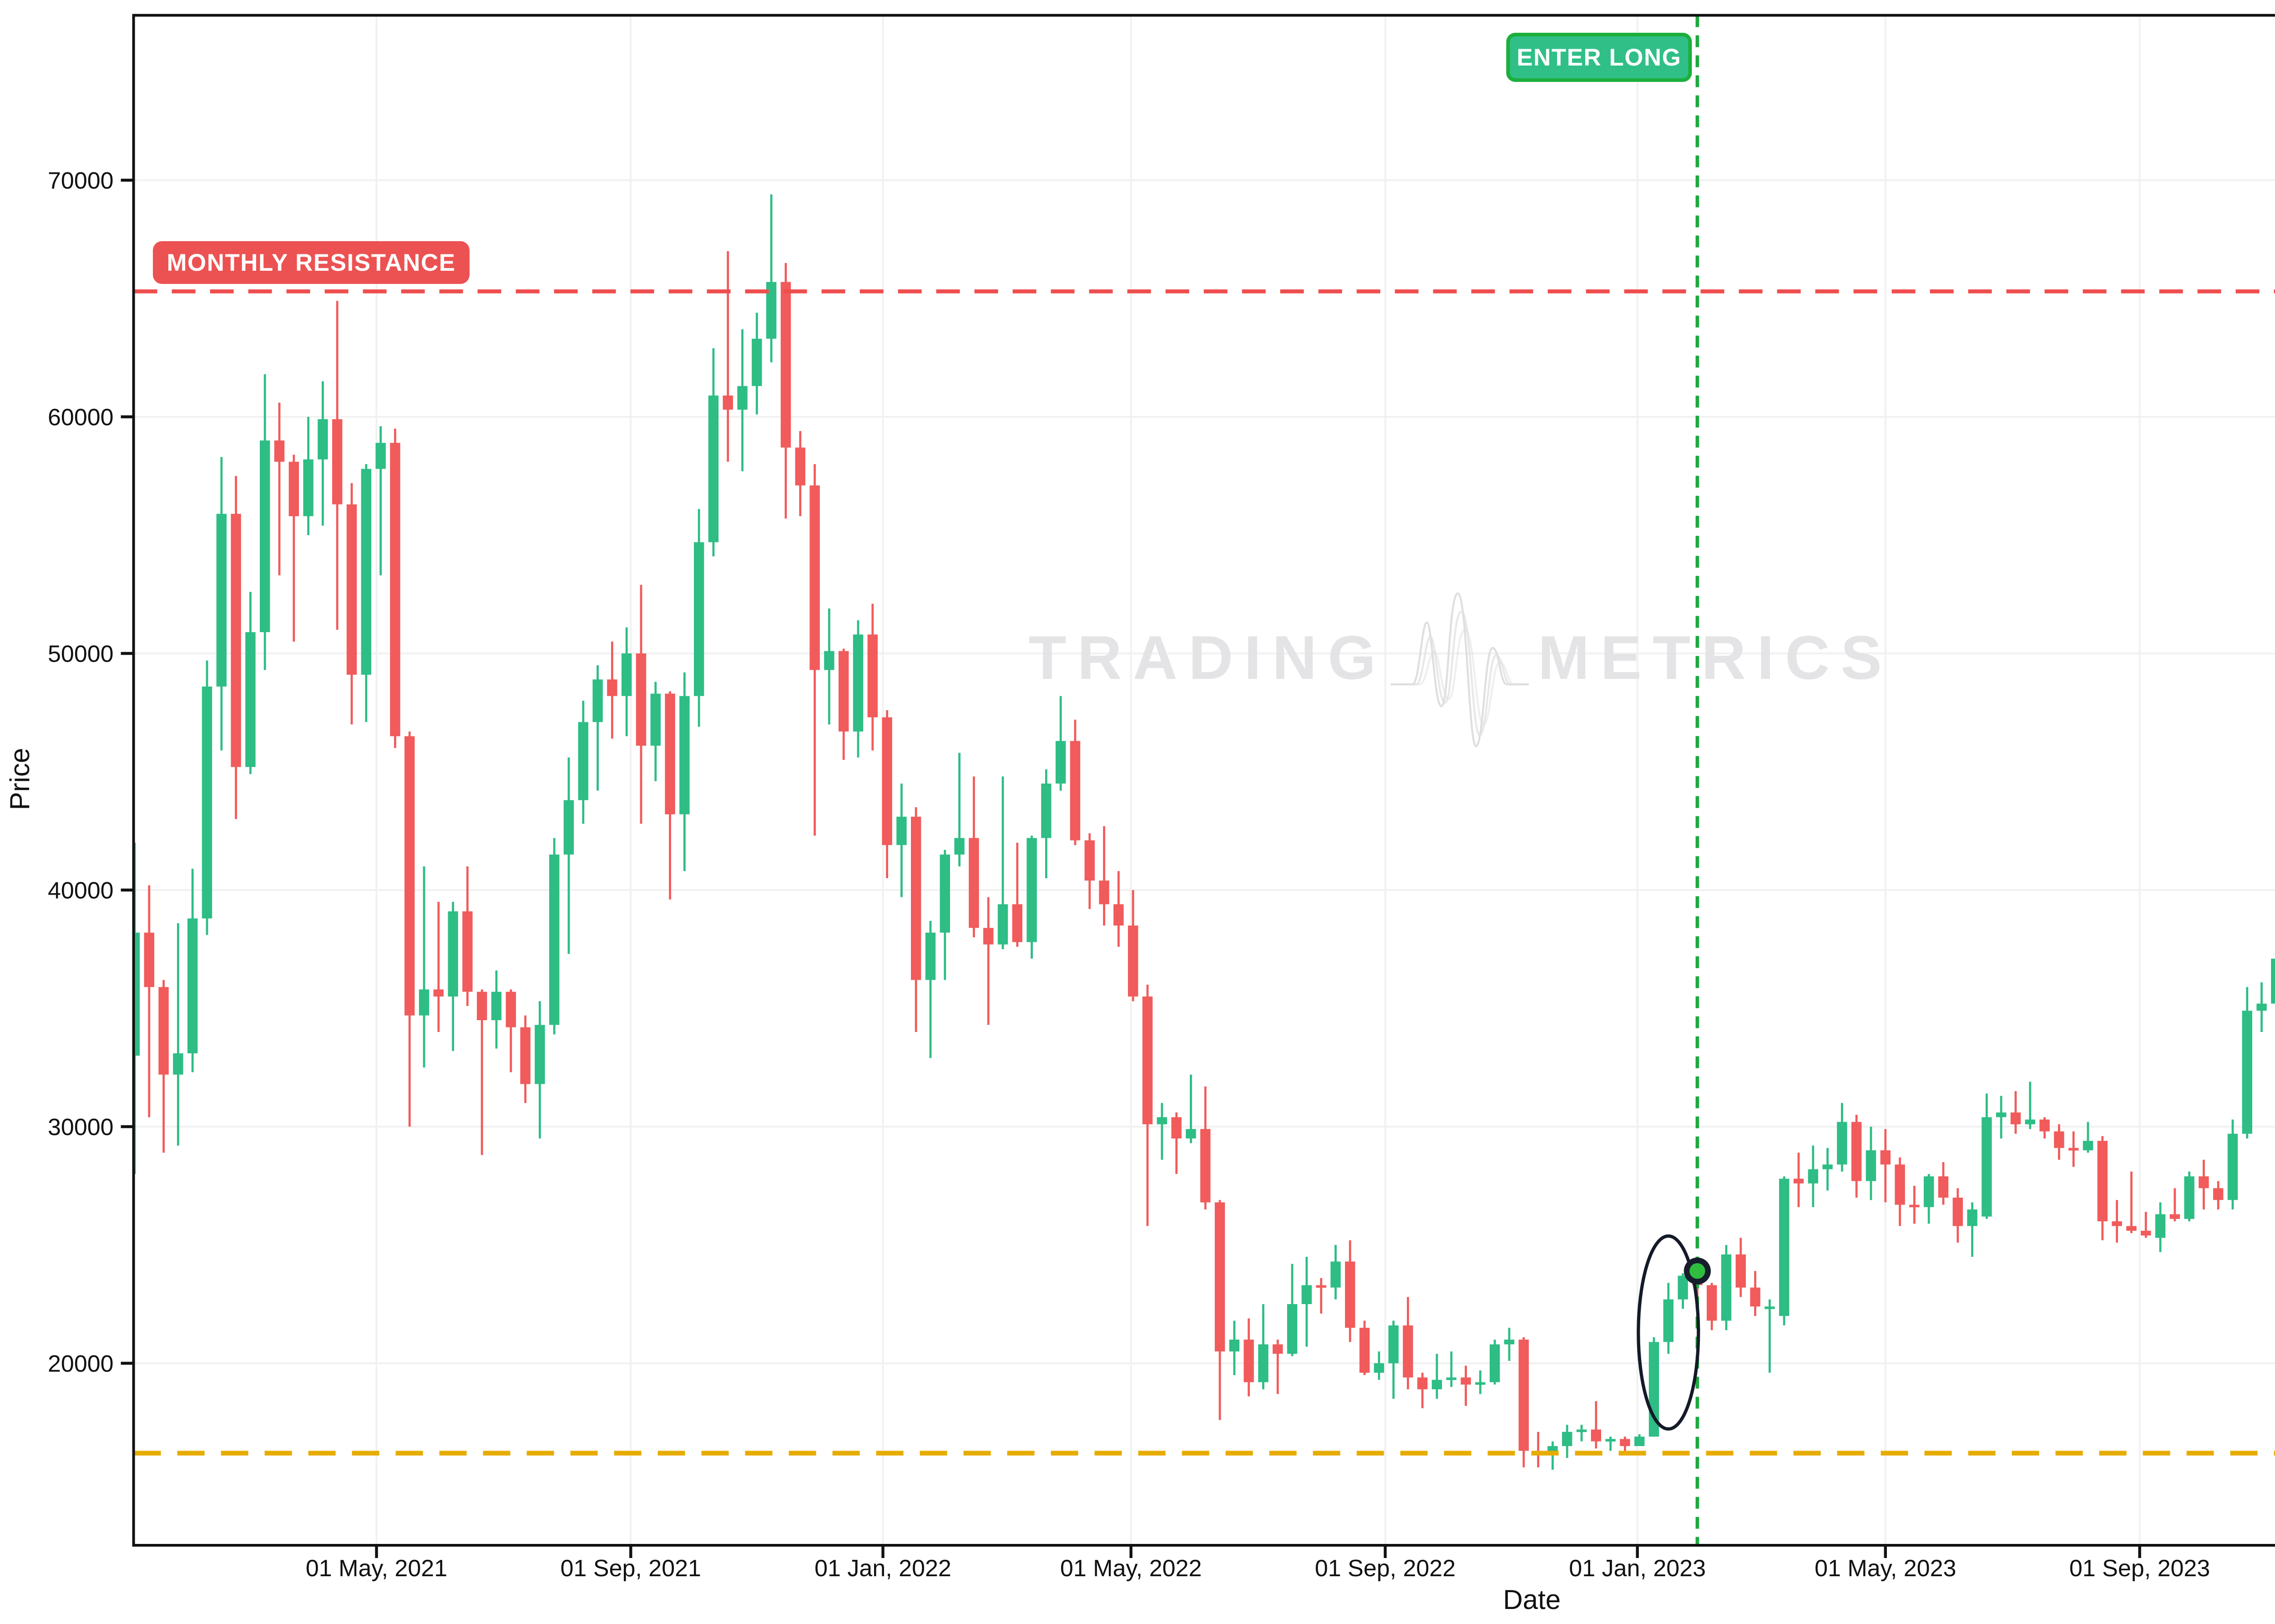 The width and height of the screenshot is (2275, 1624). I want to click on x-tick-label: 01 Sep, 2021, so click(631, 1568).